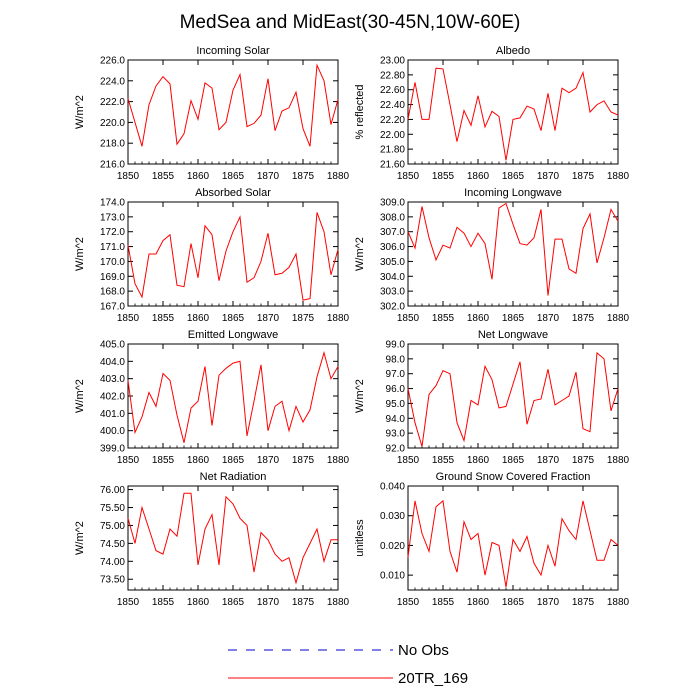  What do you see at coordinates (513, 477) in the screenshot?
I see `panel-title: Ground Snow Covered Fraction` at bounding box center [513, 477].